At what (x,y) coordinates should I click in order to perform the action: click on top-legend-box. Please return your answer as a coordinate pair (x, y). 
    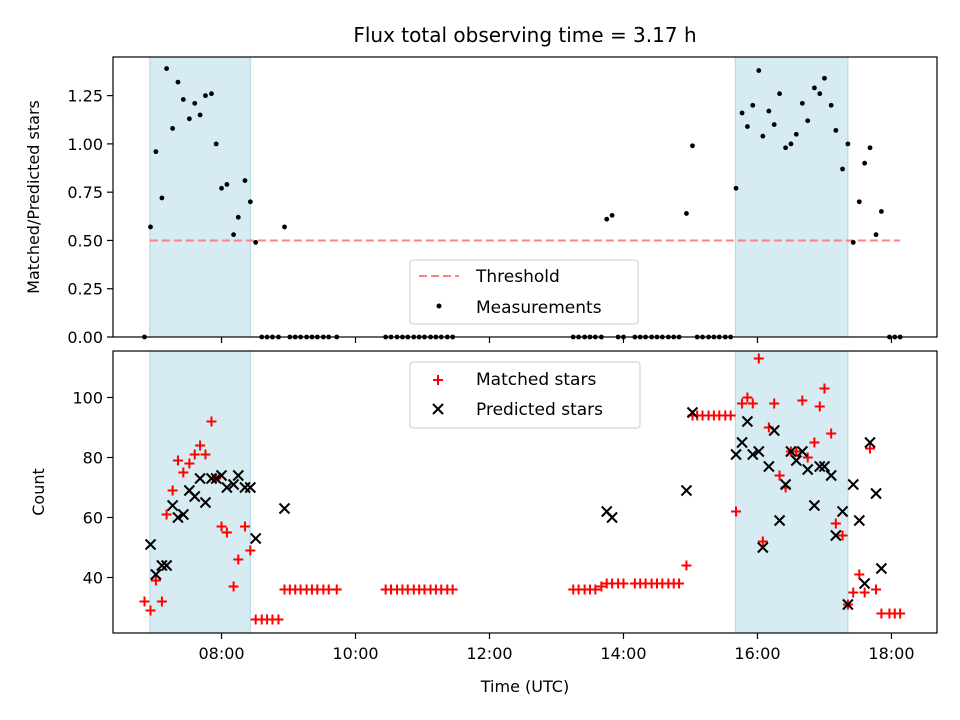
    Looking at the image, I should click on (524, 292).